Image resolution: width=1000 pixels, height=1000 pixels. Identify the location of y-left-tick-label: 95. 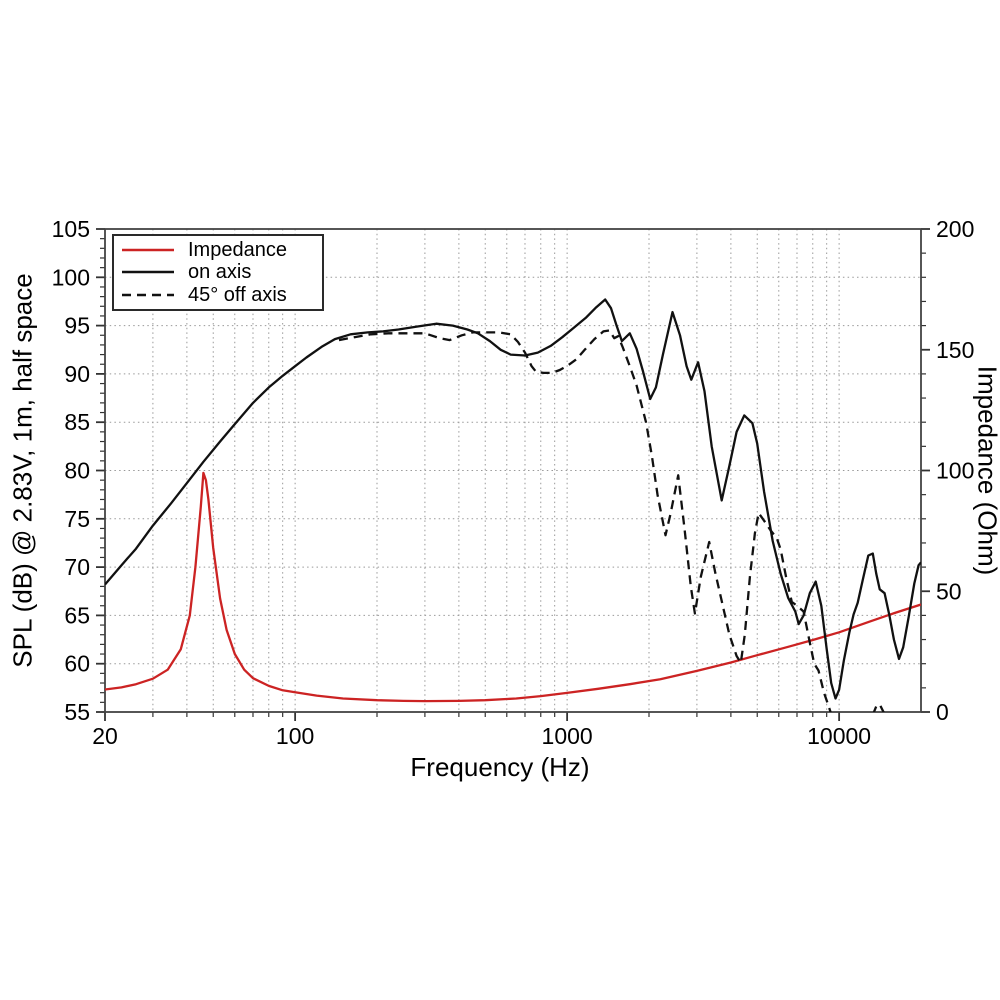
(77, 326).